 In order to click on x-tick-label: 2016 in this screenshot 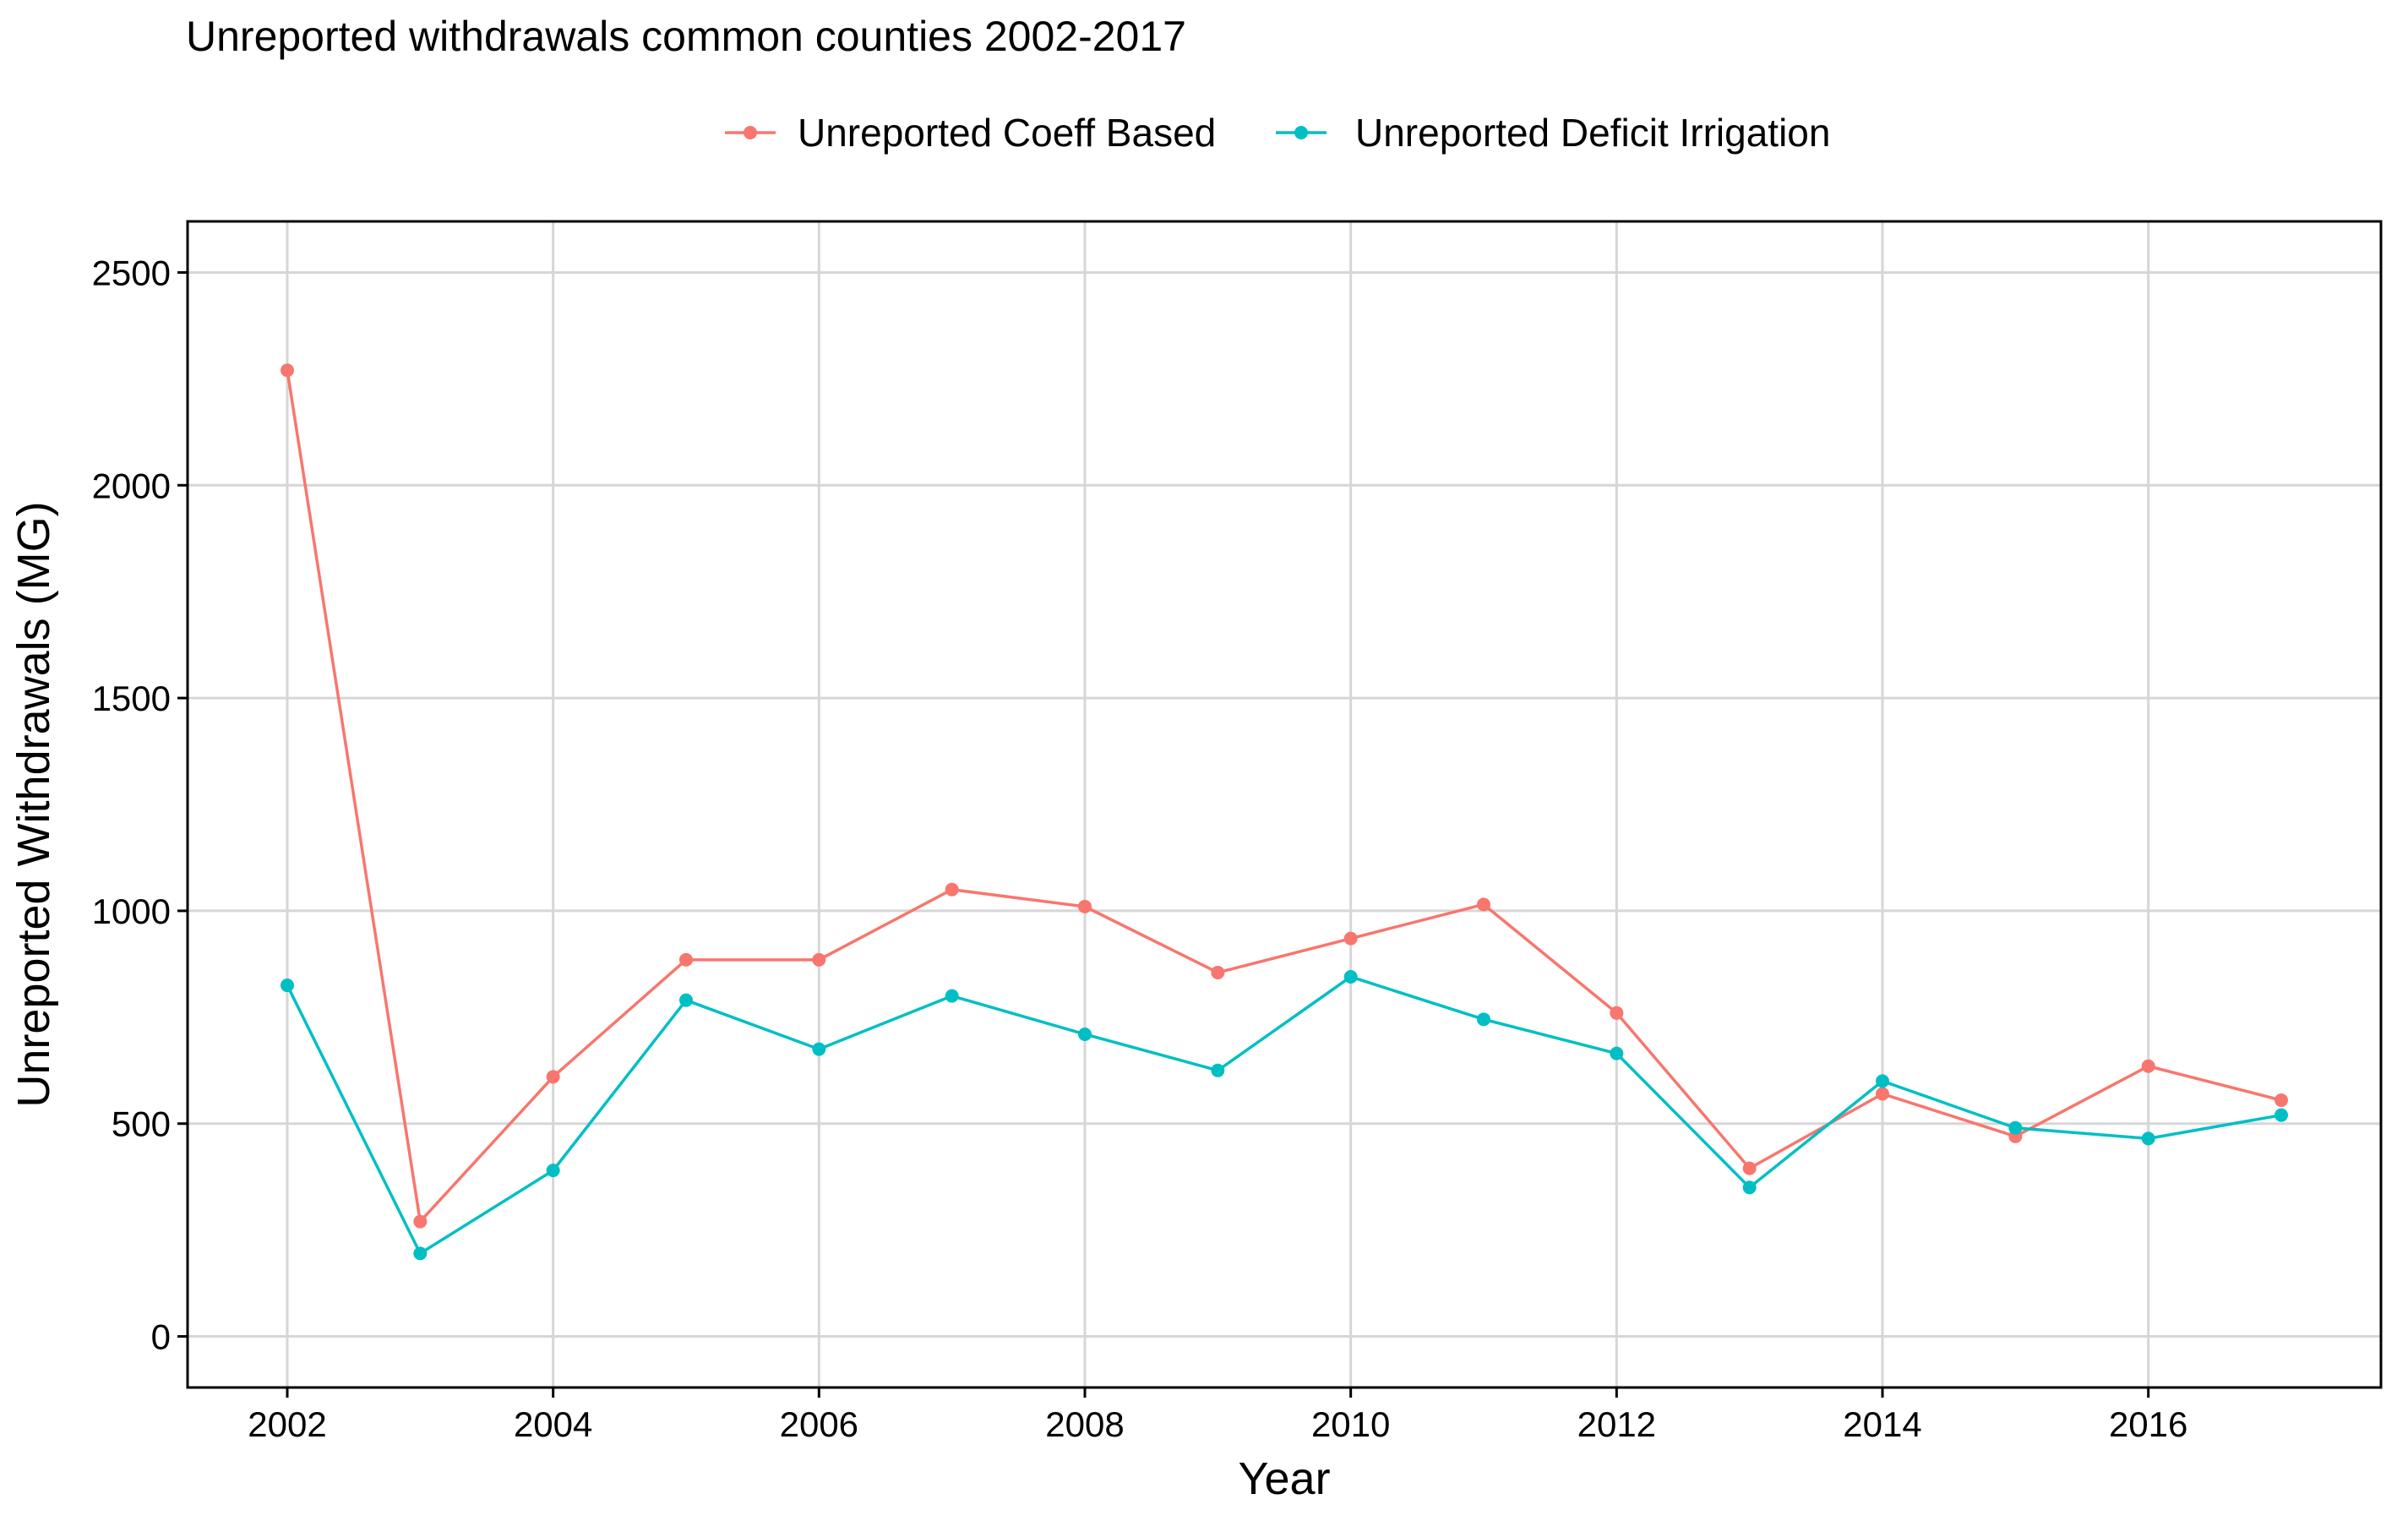, I will do `click(2148, 1424)`.